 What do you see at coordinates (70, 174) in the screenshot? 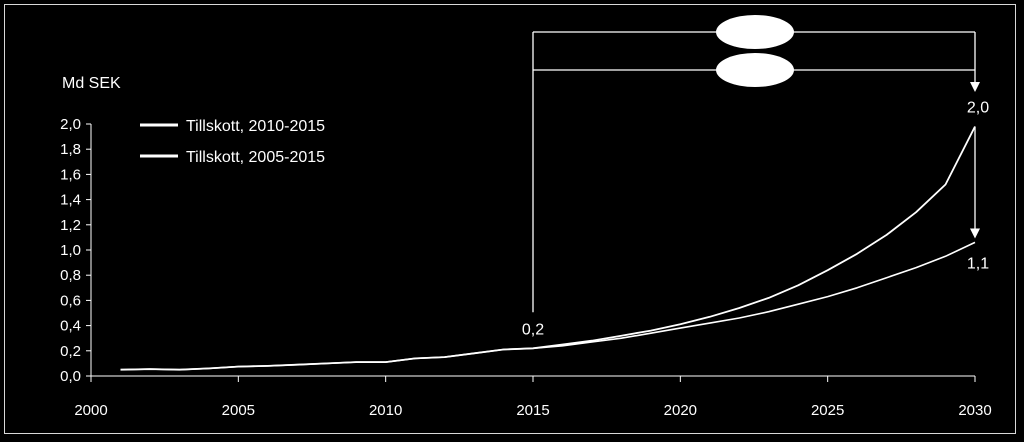
I see `y-tick-label: 1,6` at bounding box center [70, 174].